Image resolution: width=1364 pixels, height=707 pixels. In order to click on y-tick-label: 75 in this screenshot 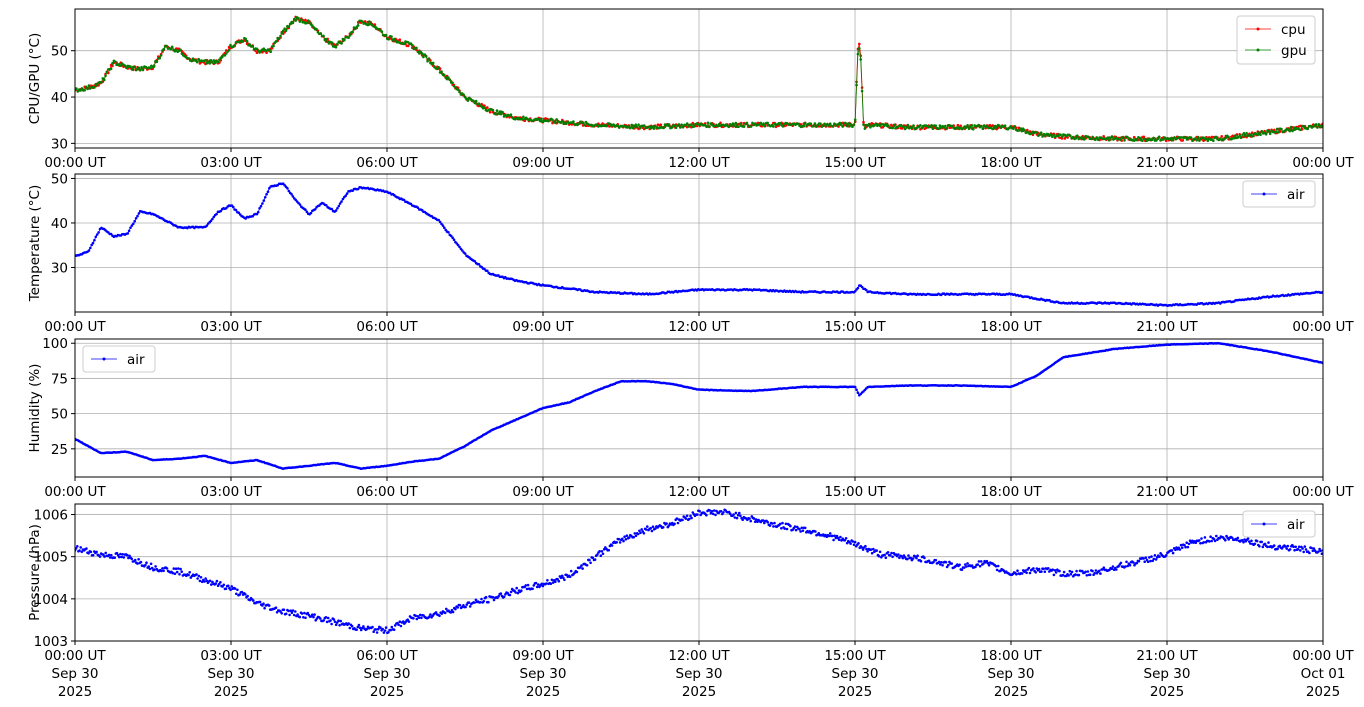, I will do `click(59, 379)`.